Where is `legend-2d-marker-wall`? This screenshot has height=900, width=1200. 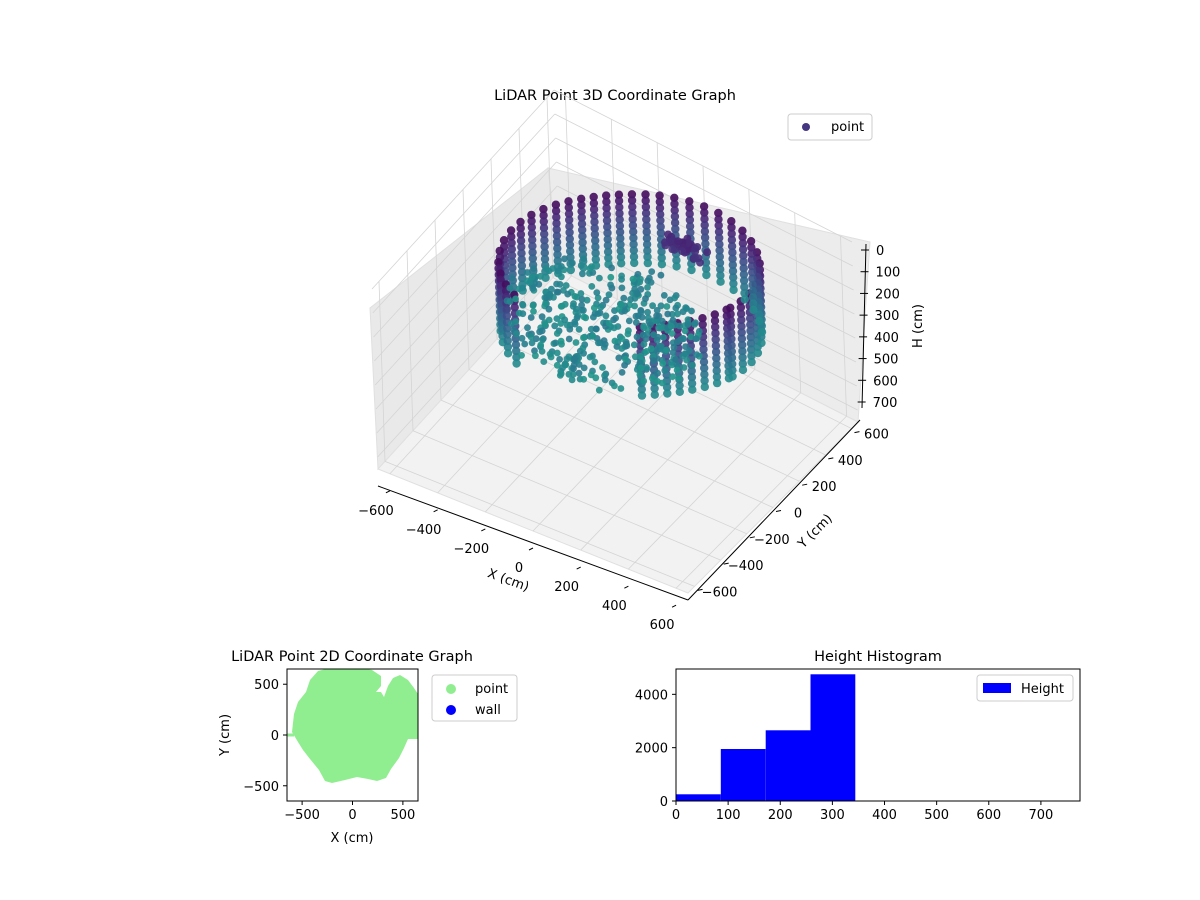 legend-2d-marker-wall is located at coordinates (451, 710).